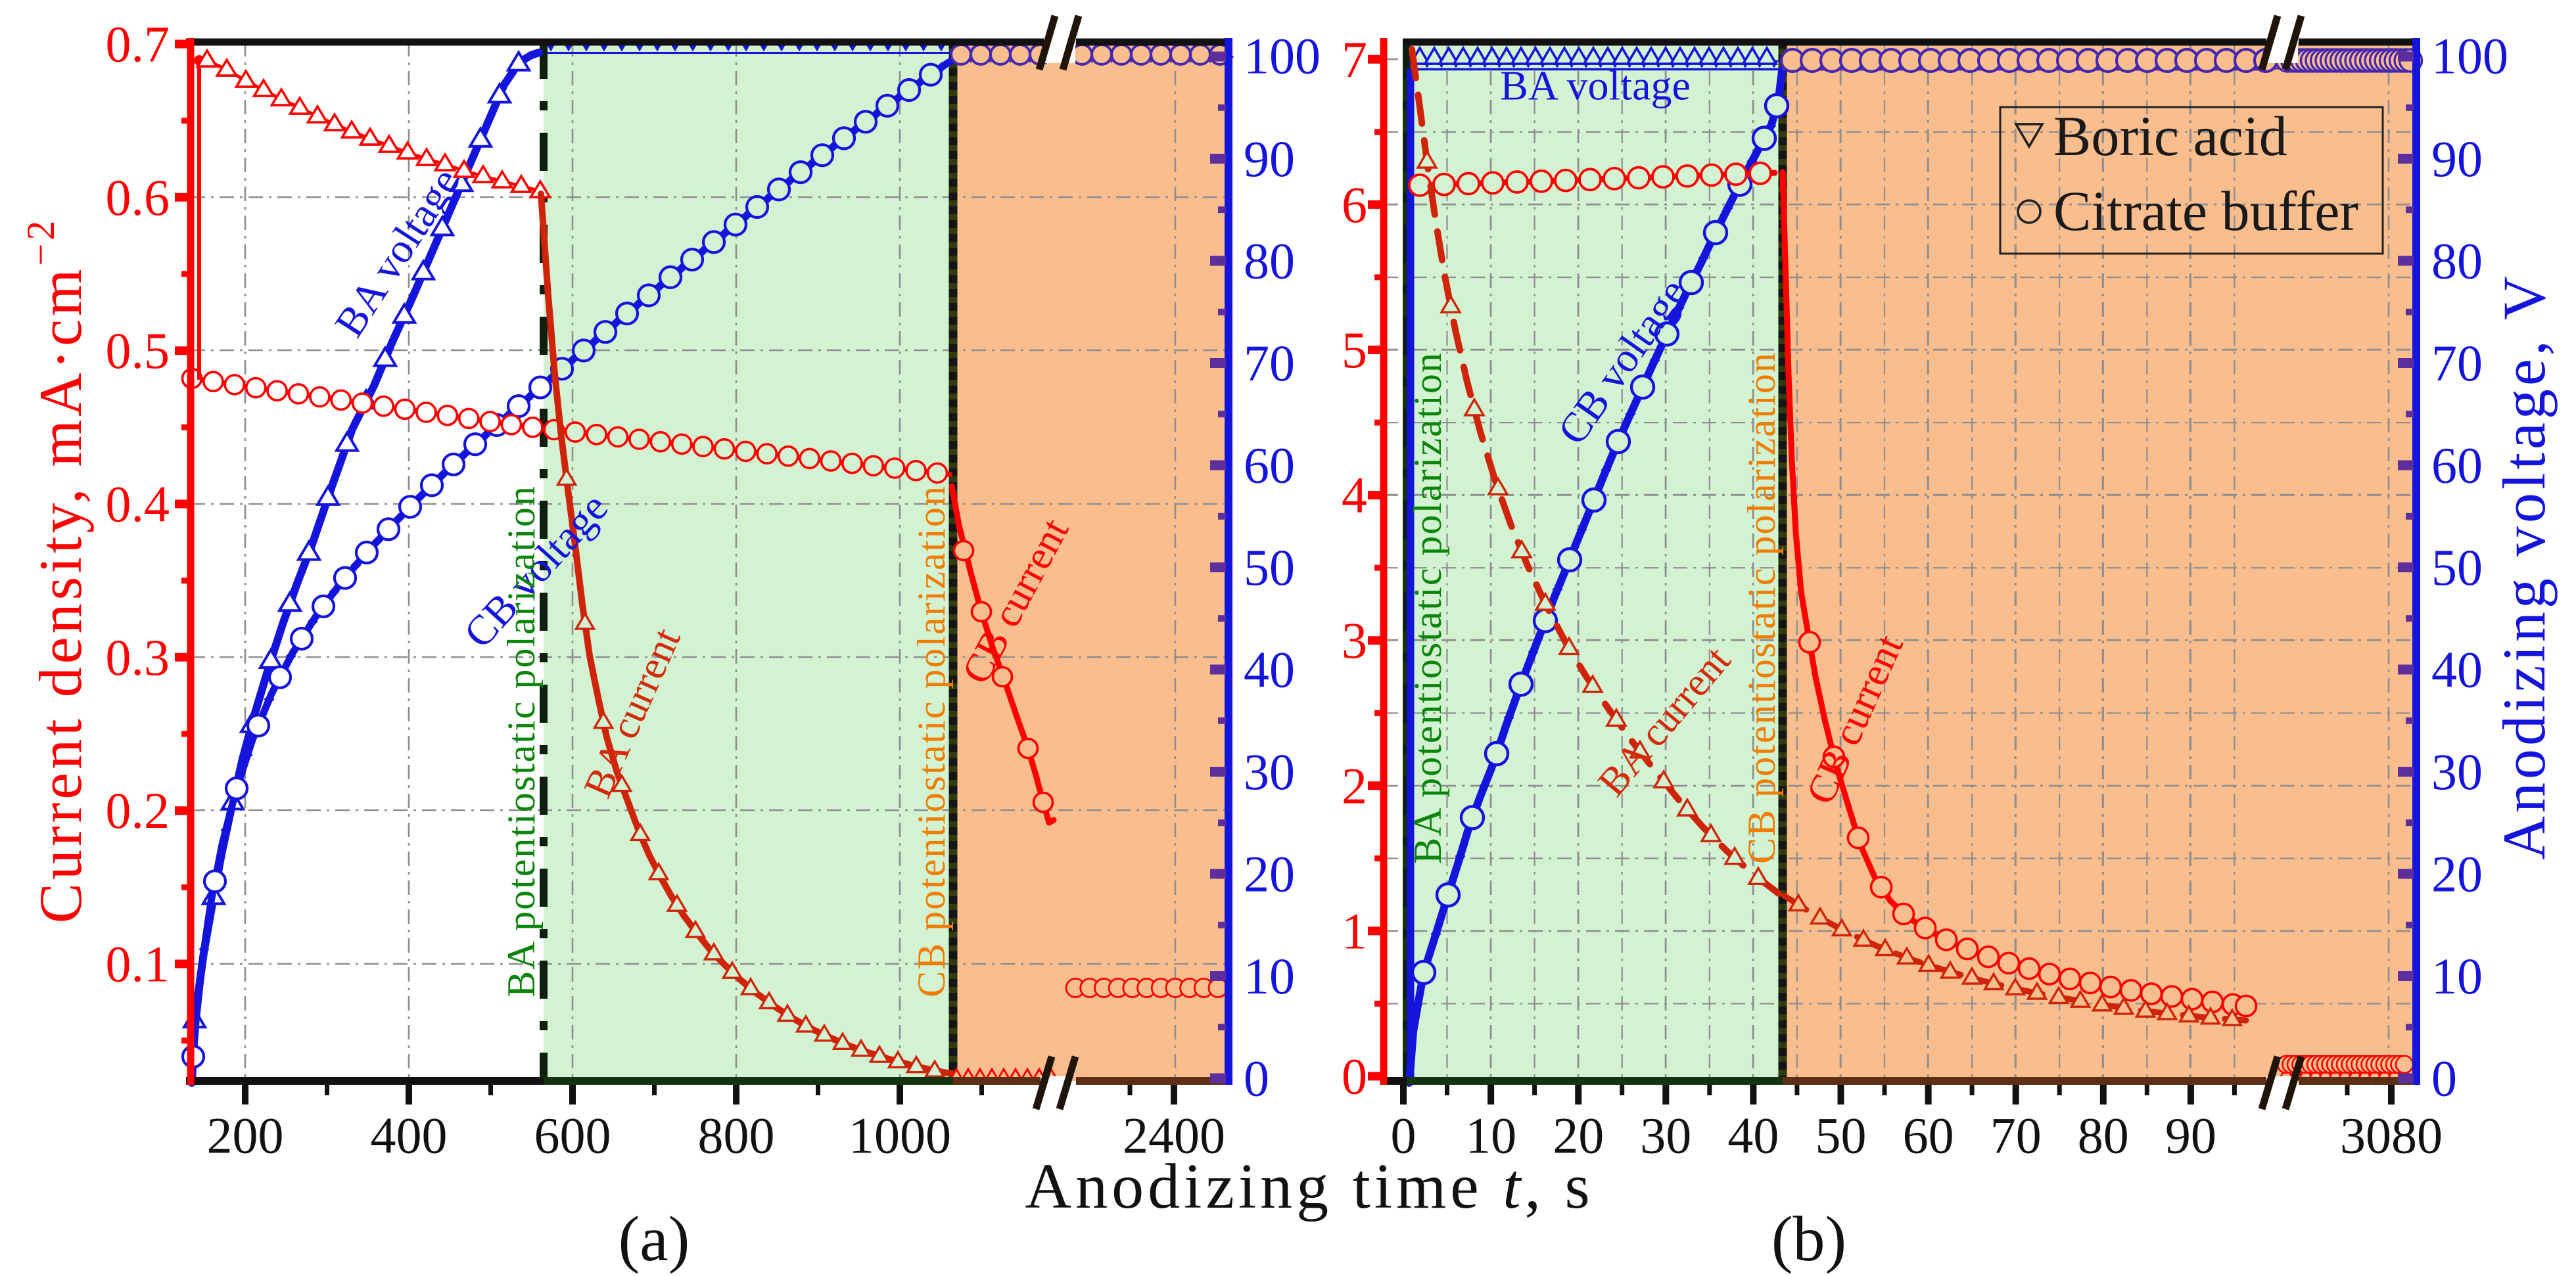 The image size is (2576, 1276). I want to click on svg-text: 7, so click(1354, 59).